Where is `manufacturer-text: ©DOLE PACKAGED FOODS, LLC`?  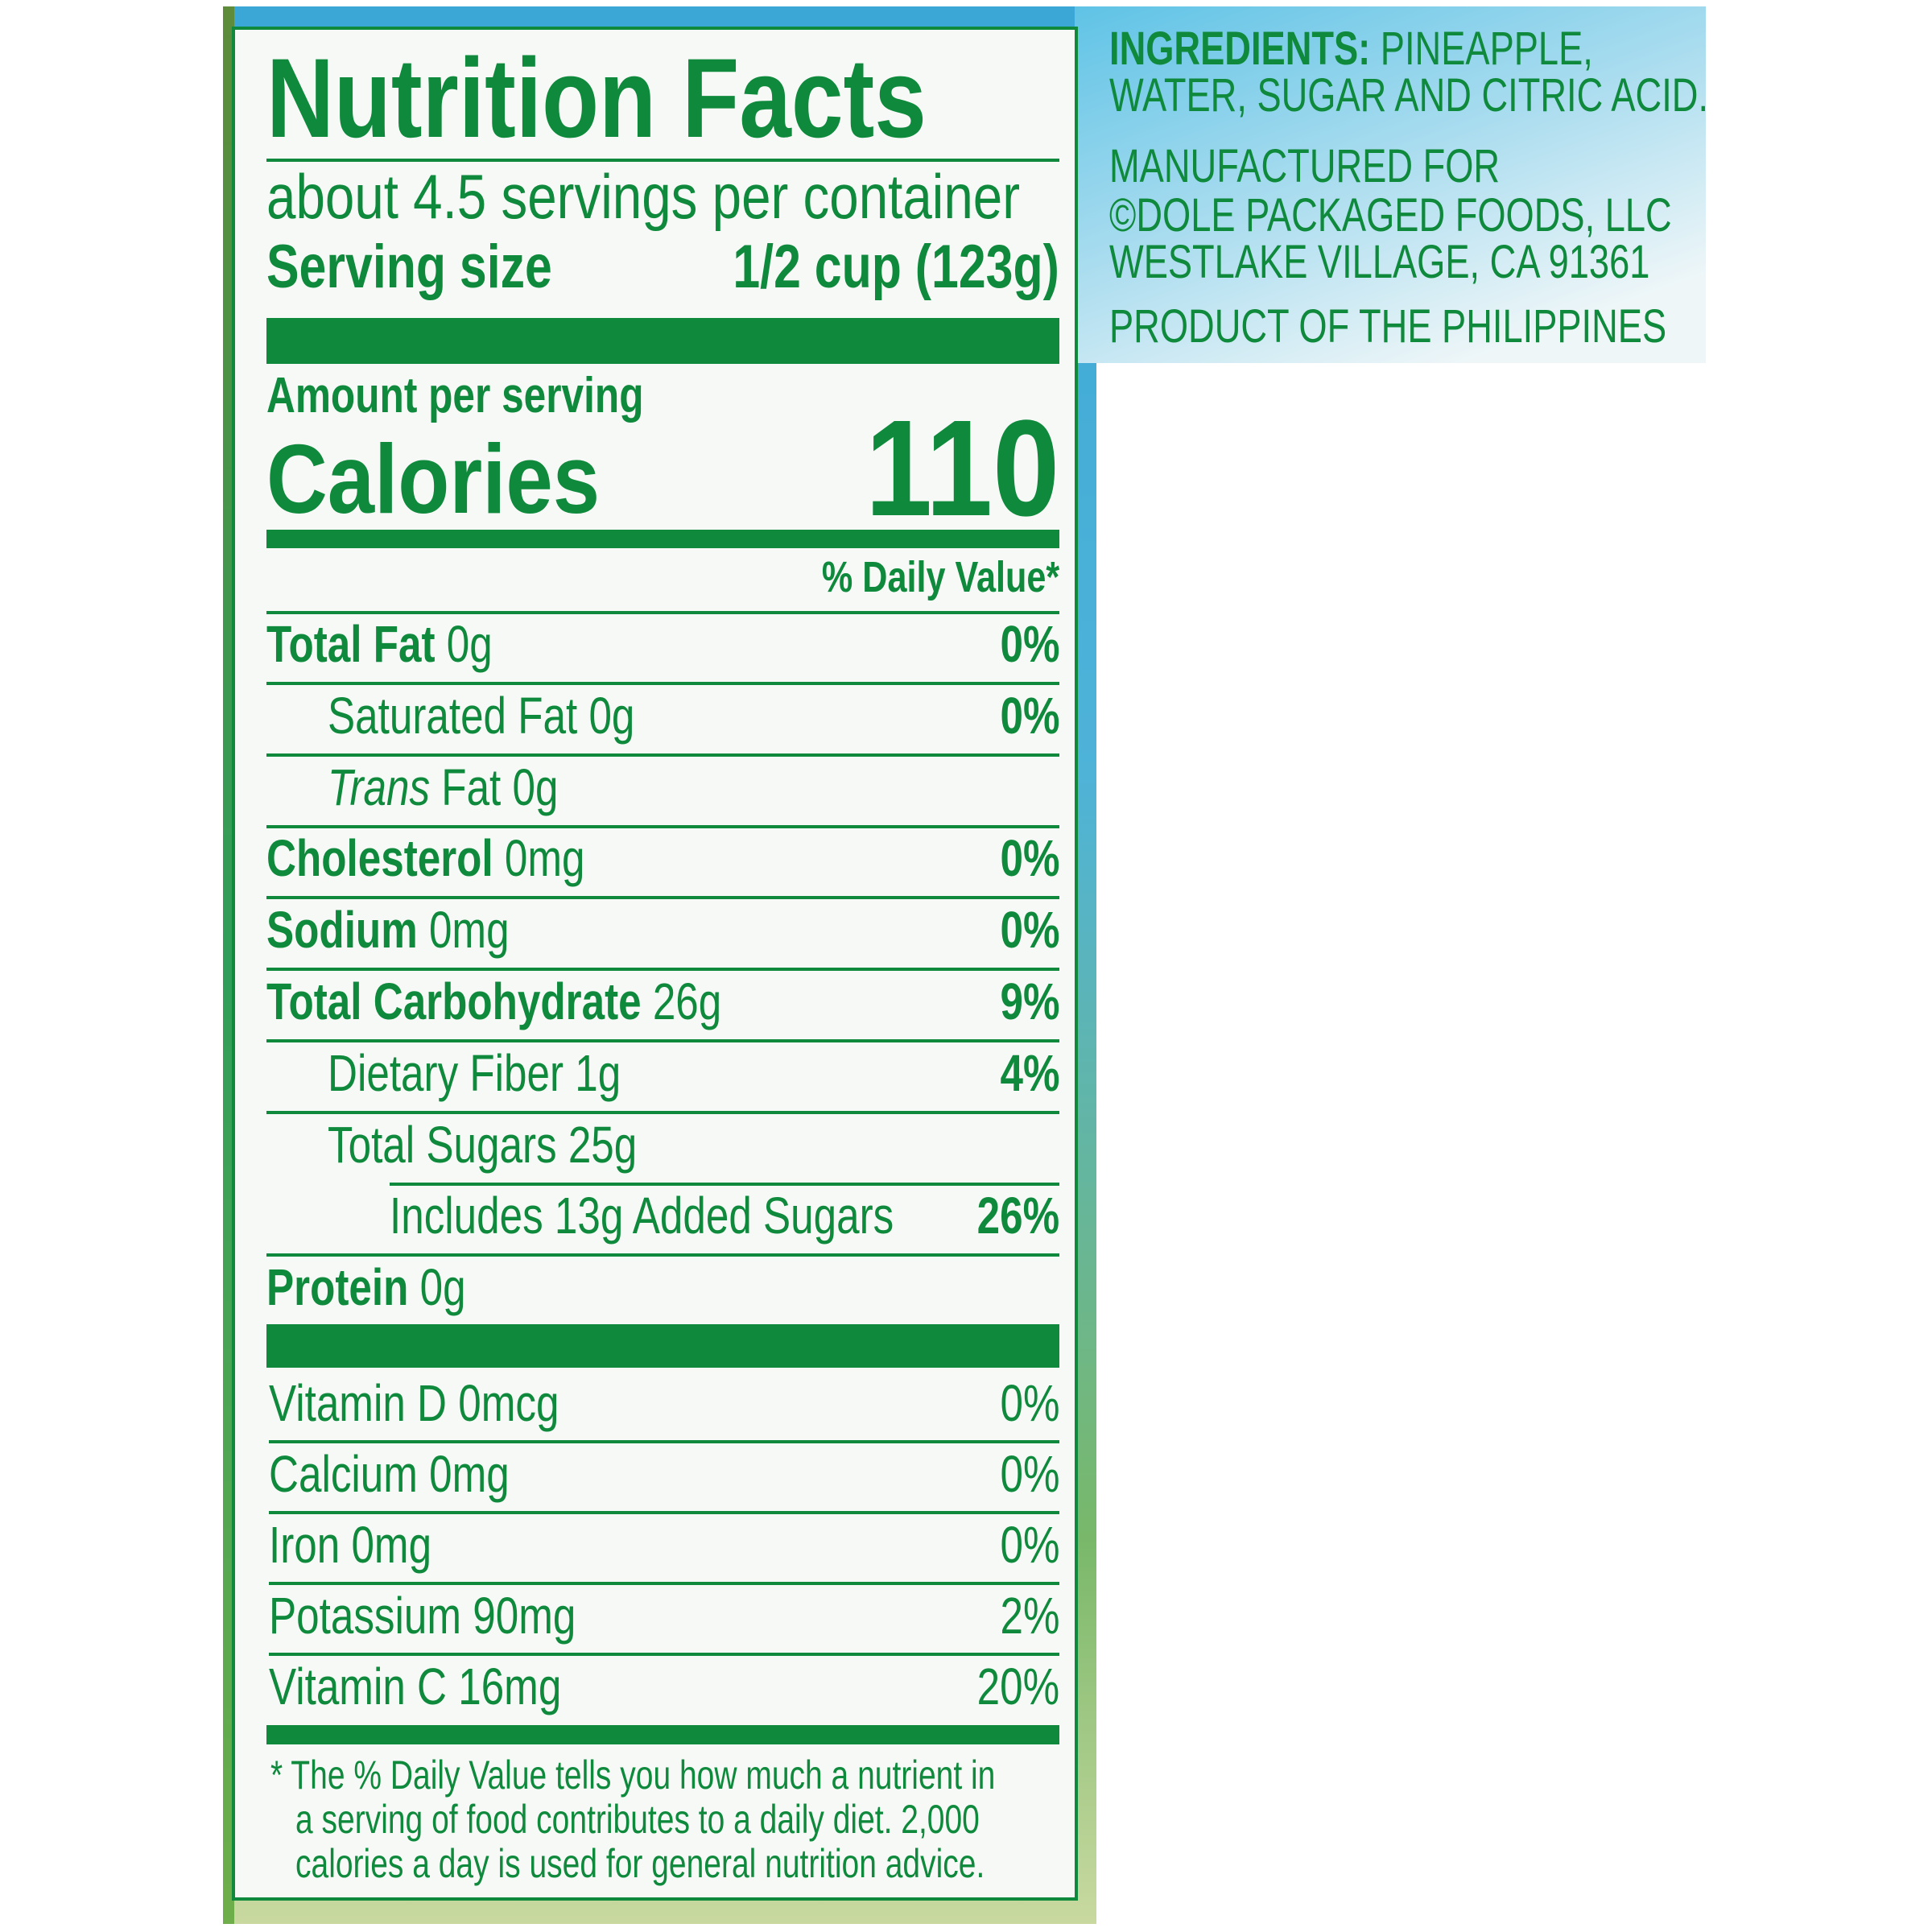 manufacturer-text: ©DOLE PACKAGED FOODS, LLC is located at coordinates (1390, 215).